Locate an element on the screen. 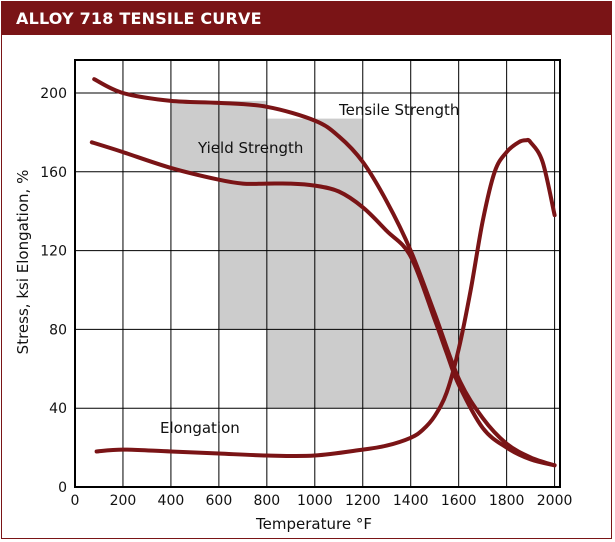 The height and width of the screenshot is (542, 615). y-tick-label: 80 is located at coordinates (58, 330).